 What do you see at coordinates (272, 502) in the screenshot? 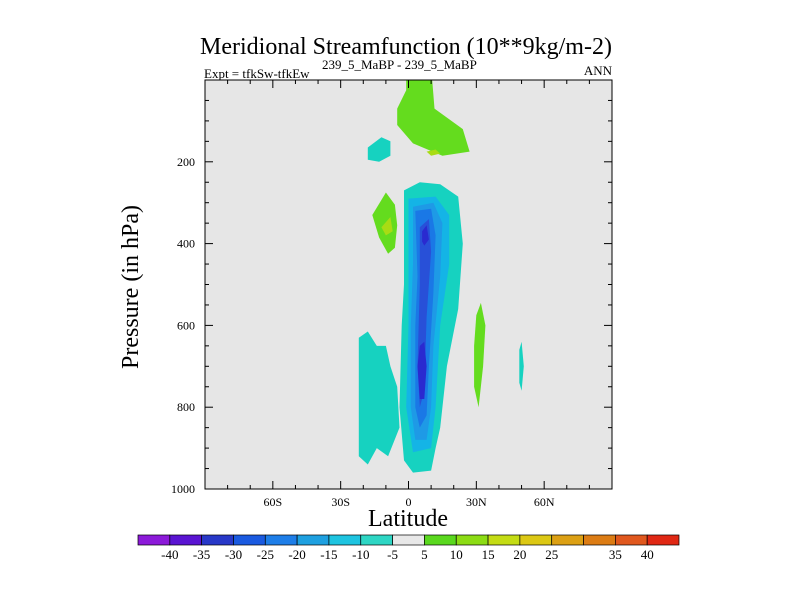
I see `x-tick-label: 60S` at bounding box center [272, 502].